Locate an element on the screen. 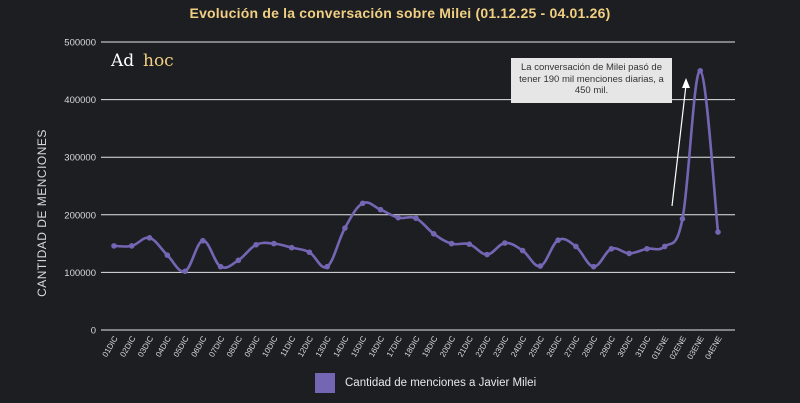  x-tick-label: 24DIC is located at coordinates (518, 346).